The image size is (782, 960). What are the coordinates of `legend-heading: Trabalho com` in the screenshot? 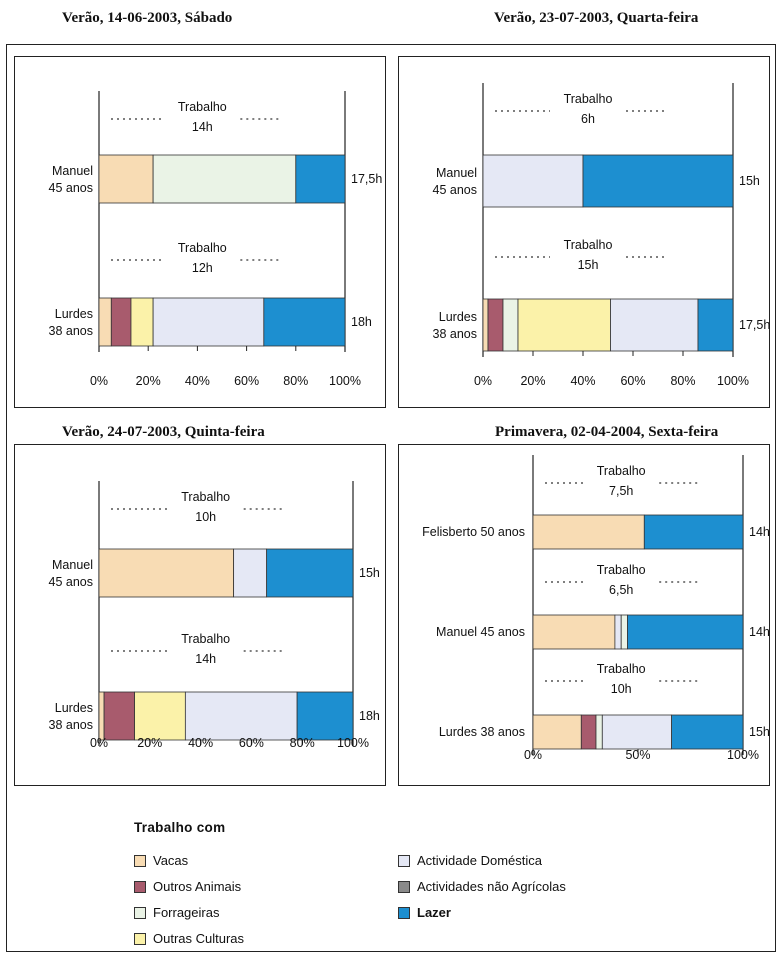 It's located at (180, 827).